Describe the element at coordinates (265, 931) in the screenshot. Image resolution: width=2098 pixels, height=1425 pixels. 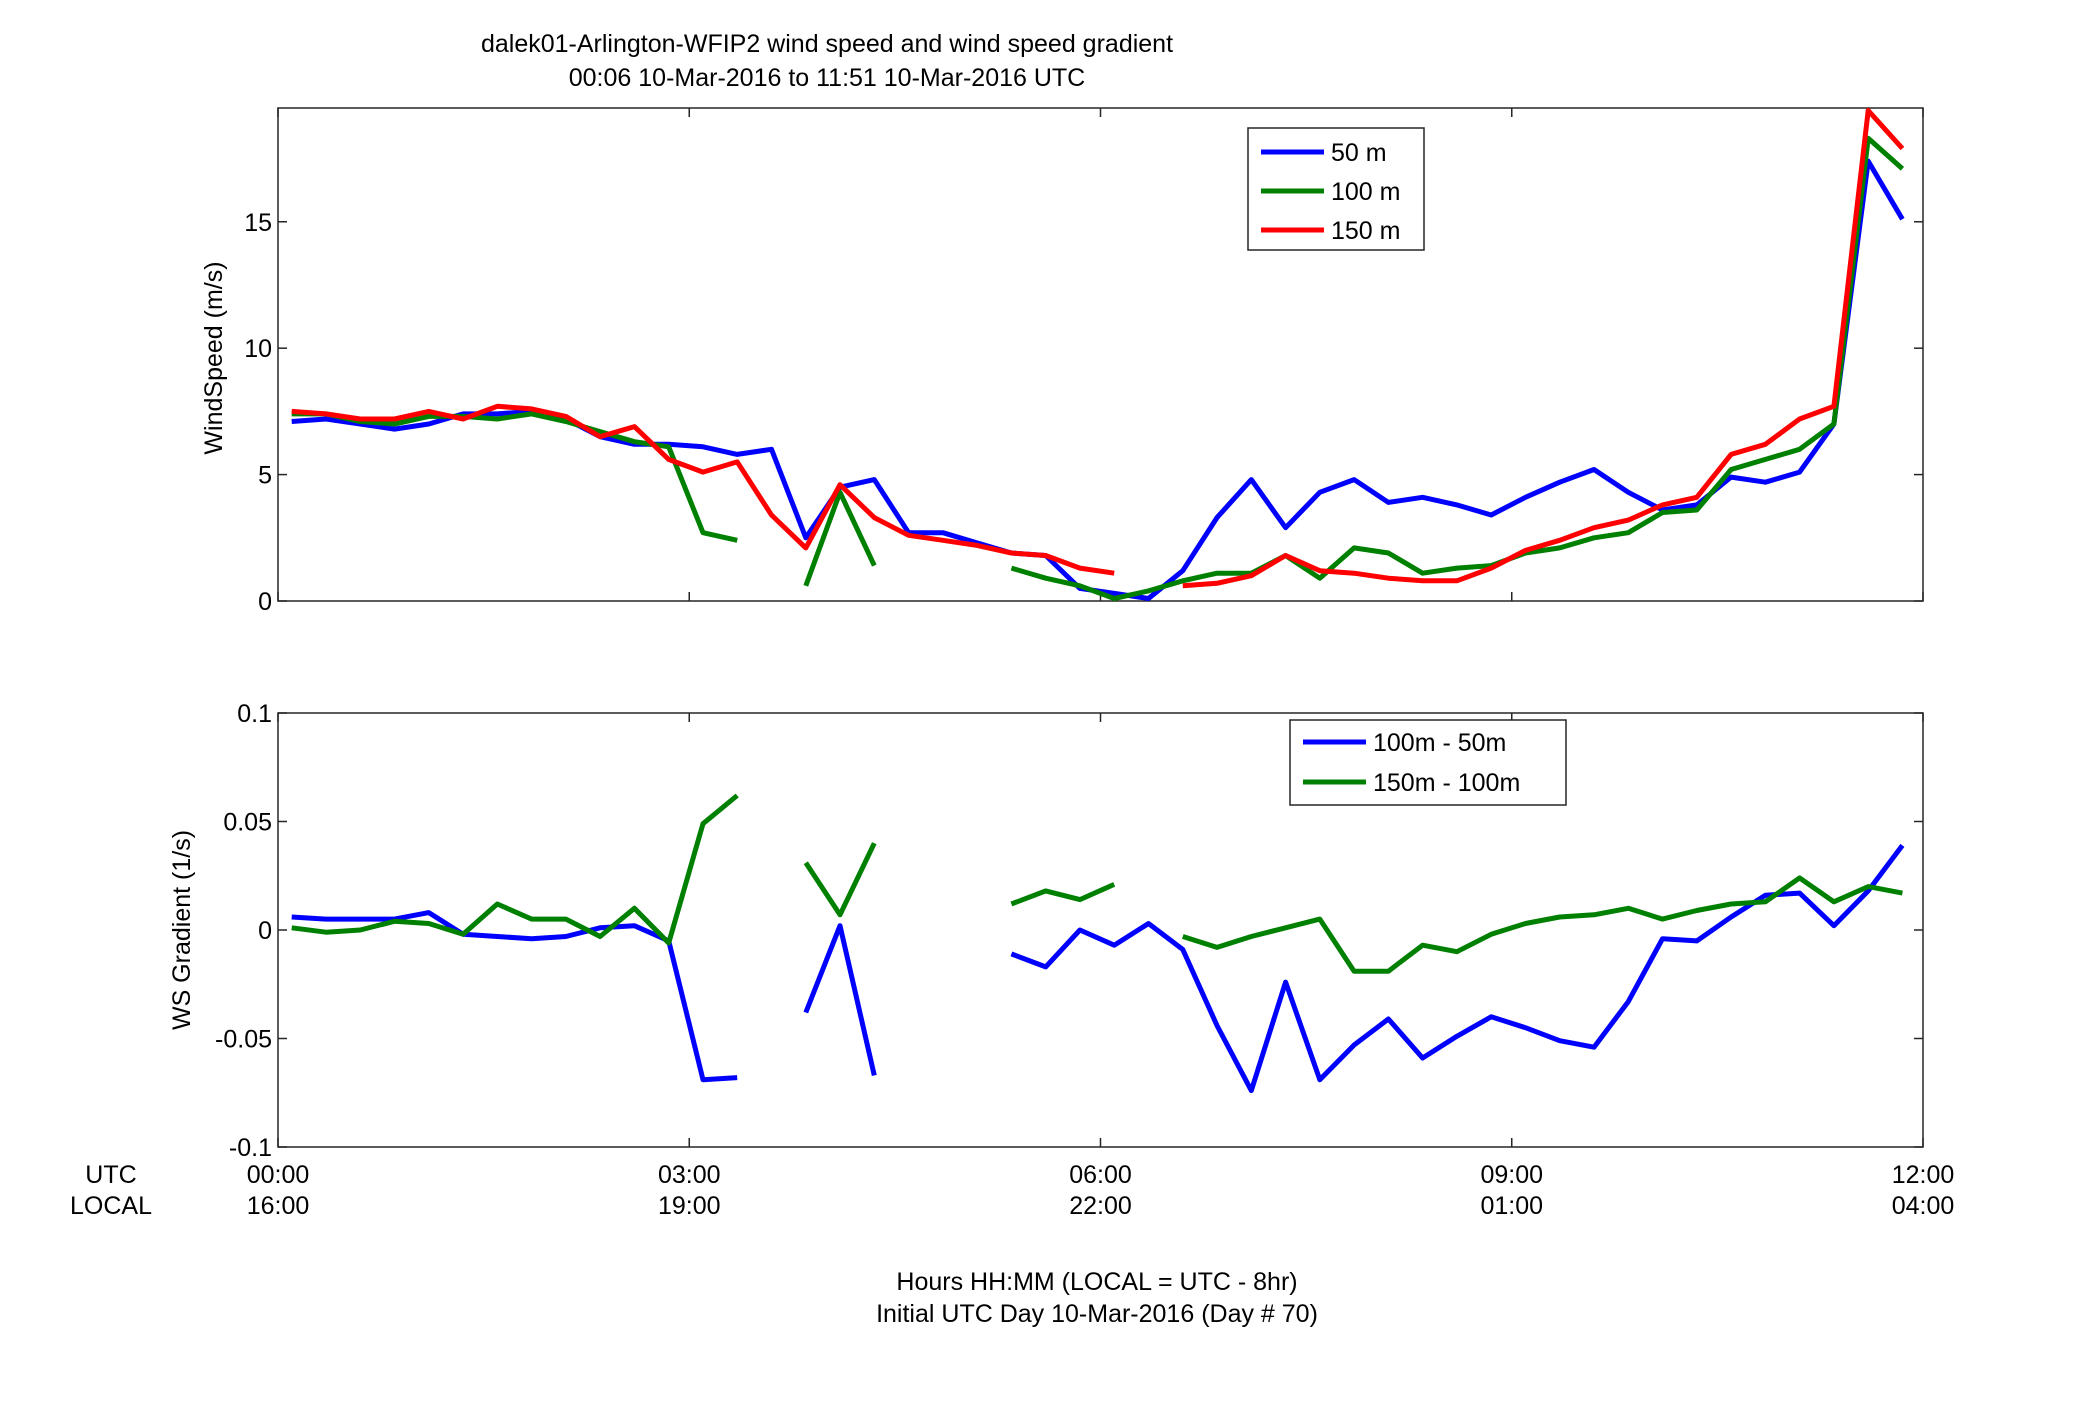
I see `ws-gradient-ytick-label: 0` at that location.